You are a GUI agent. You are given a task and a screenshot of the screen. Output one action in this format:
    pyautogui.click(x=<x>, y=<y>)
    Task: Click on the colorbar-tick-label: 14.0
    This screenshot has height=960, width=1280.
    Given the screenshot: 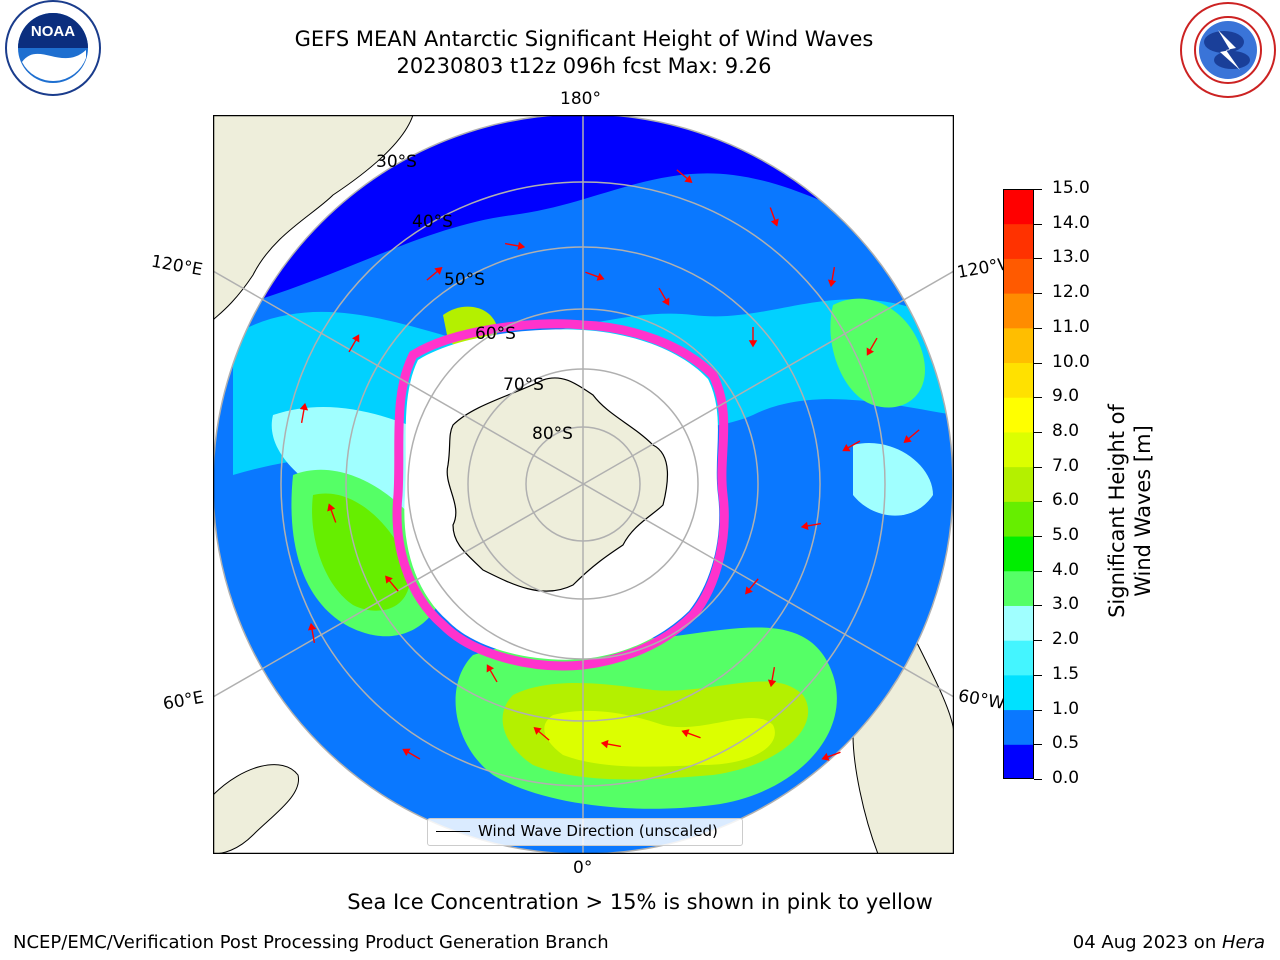 What is the action you would take?
    pyautogui.click(x=1071, y=222)
    